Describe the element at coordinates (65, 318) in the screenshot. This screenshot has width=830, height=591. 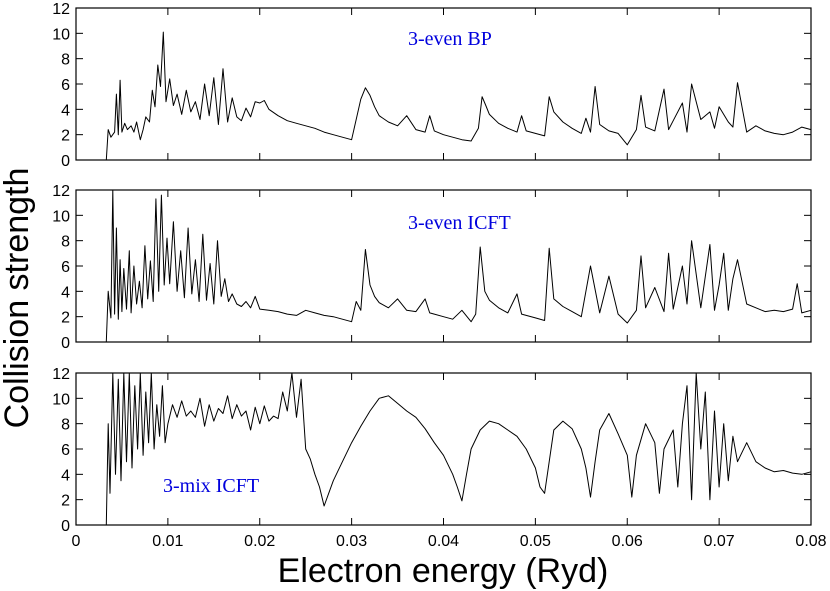
I see `y-tick-label-middle: 2` at that location.